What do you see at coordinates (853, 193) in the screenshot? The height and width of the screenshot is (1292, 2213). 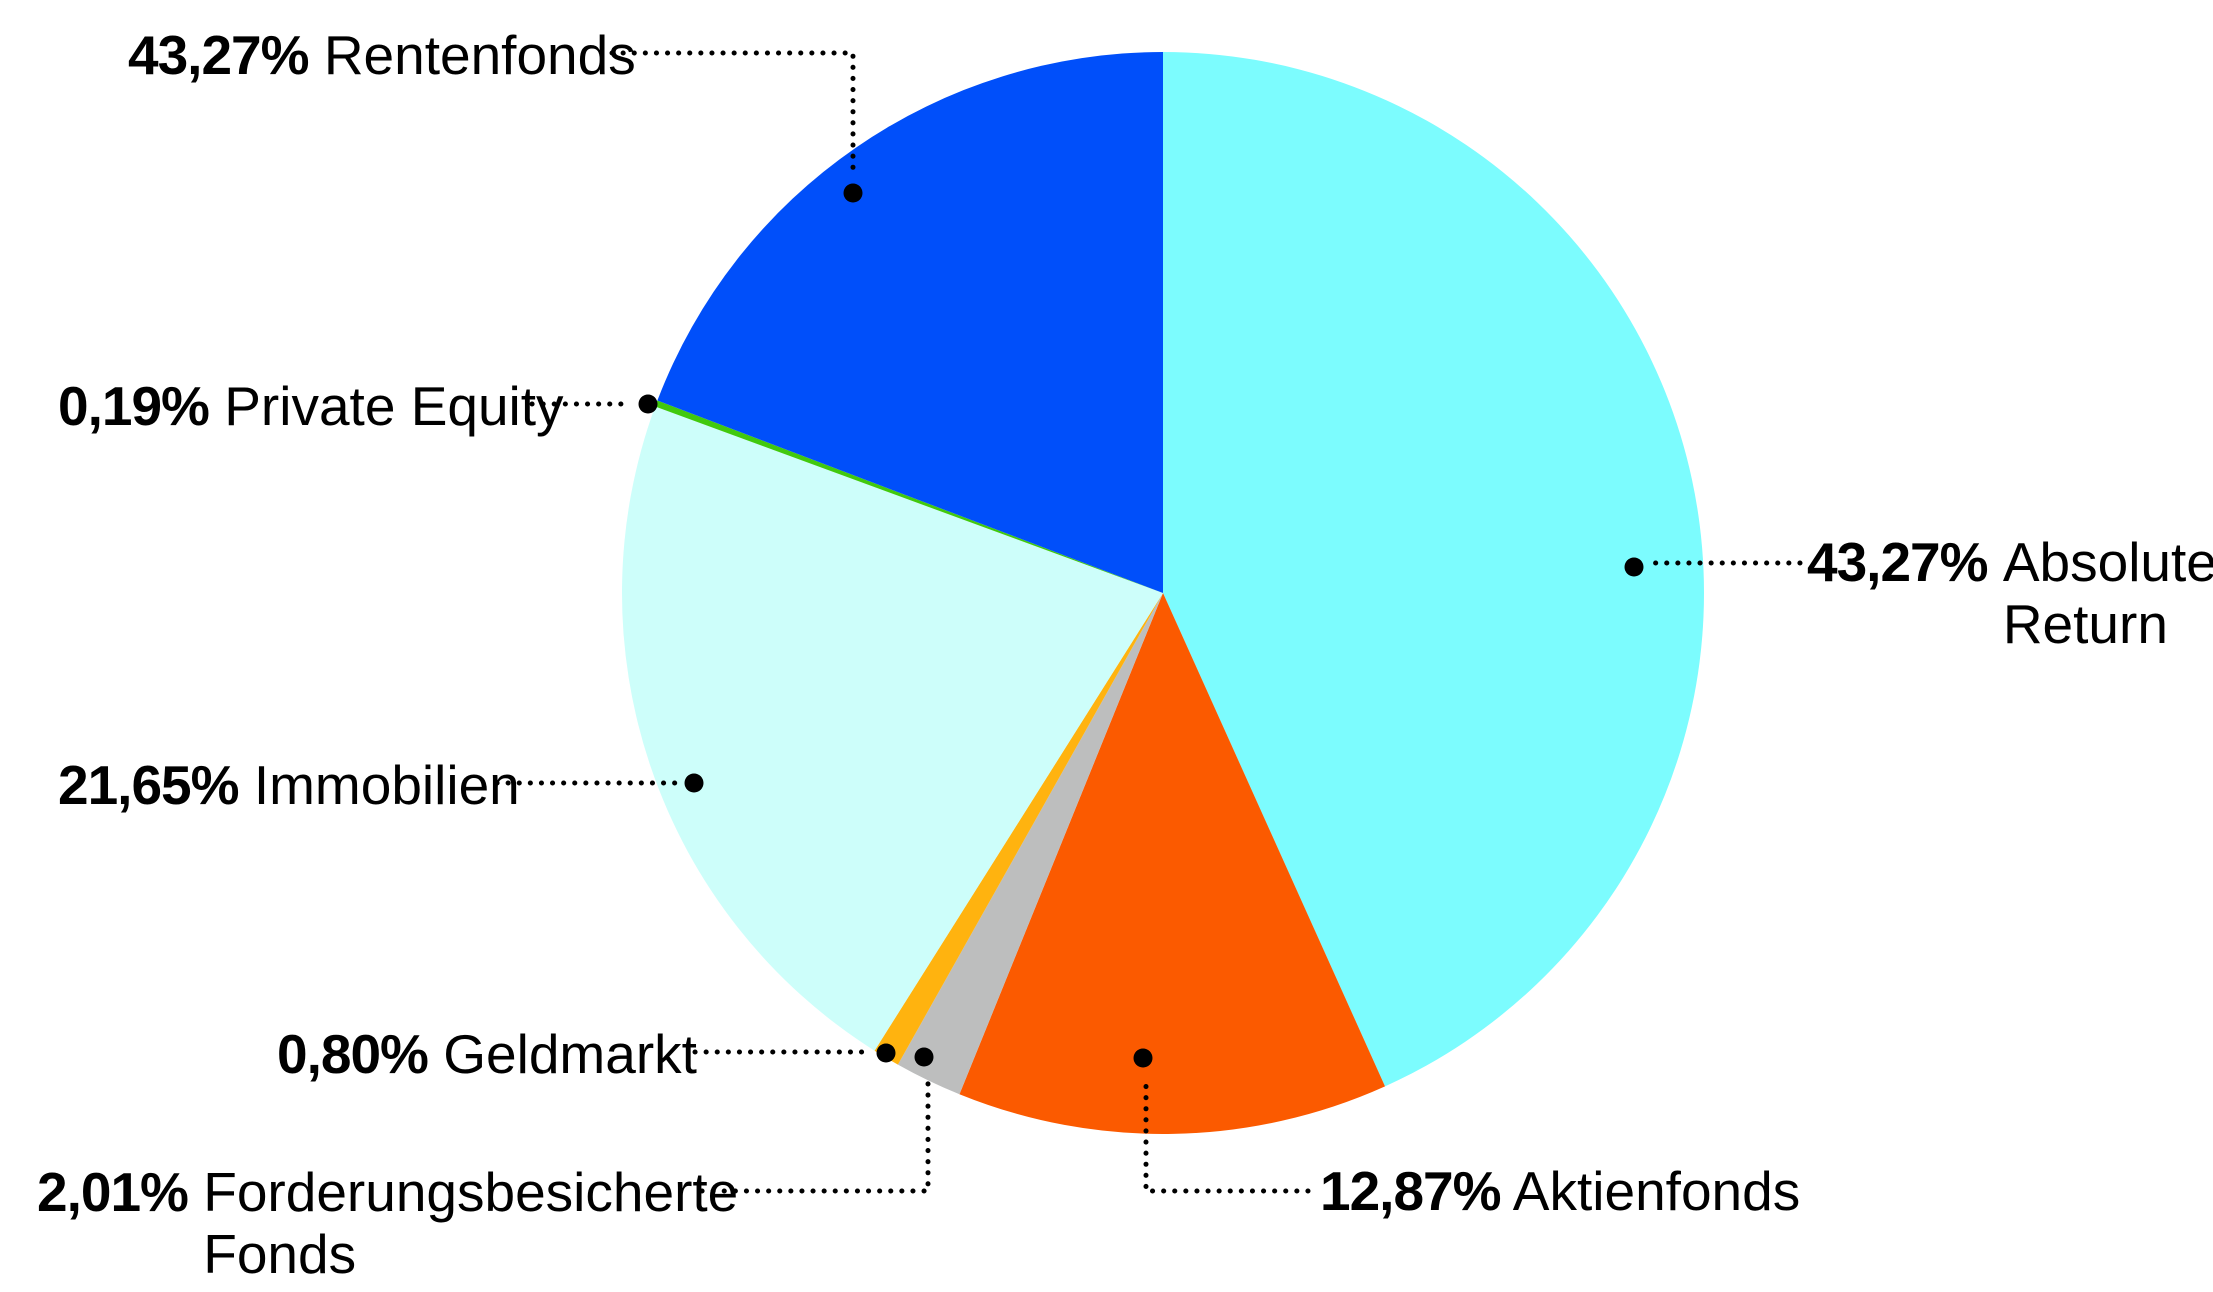 I see `anchor-dot-rentenfonds` at bounding box center [853, 193].